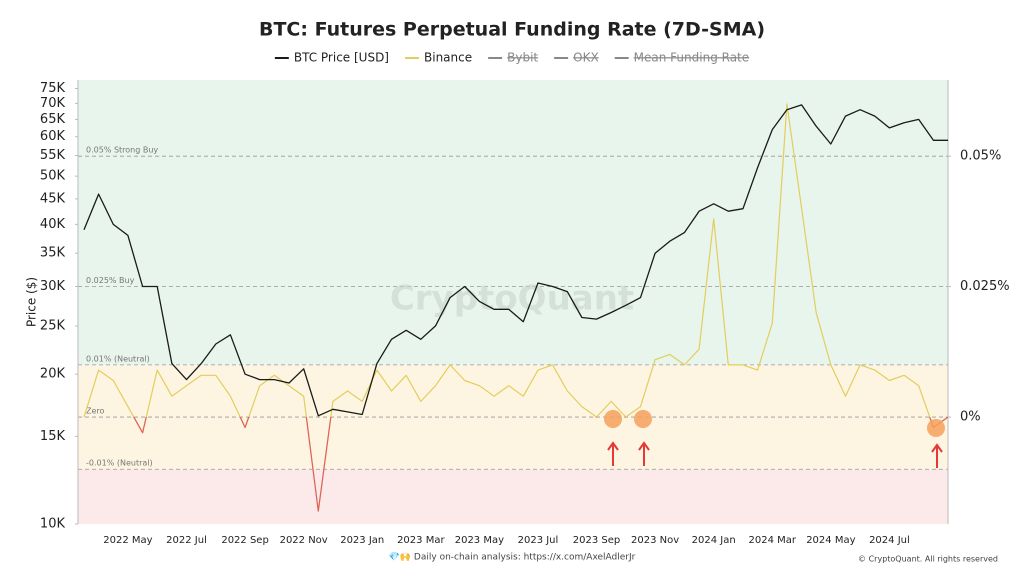 The height and width of the screenshot is (576, 1024). What do you see at coordinates (53, 119) in the screenshot?
I see `y-tick-label: 65K` at bounding box center [53, 119].